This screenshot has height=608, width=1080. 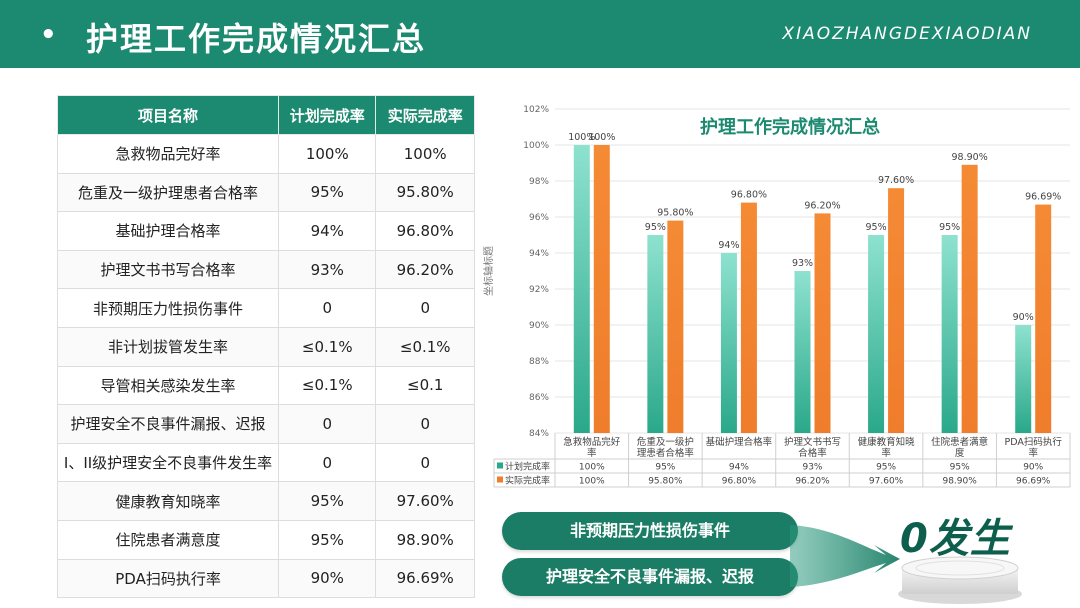 What do you see at coordinates (539, 290) in the screenshot?
I see `y-tick-label: 92%` at bounding box center [539, 290].